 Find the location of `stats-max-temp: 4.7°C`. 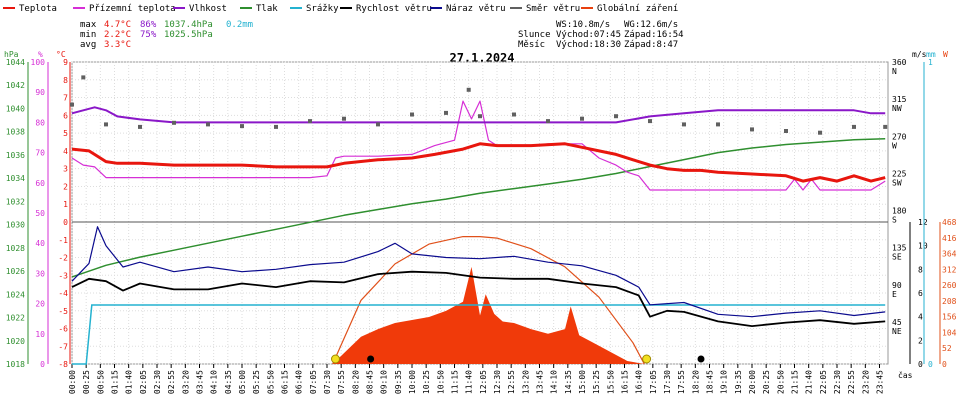

stats-max-temp: 4.7°C is located at coordinates (117, 25).